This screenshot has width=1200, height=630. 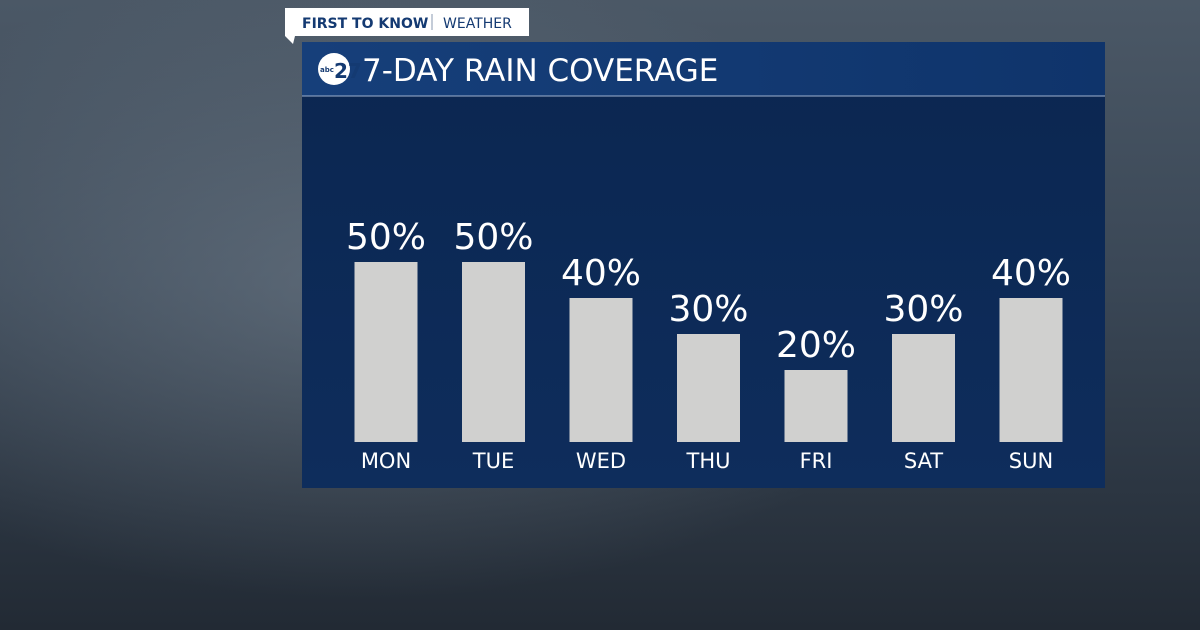 What do you see at coordinates (1031, 461) in the screenshot?
I see `category-label: SUN` at bounding box center [1031, 461].